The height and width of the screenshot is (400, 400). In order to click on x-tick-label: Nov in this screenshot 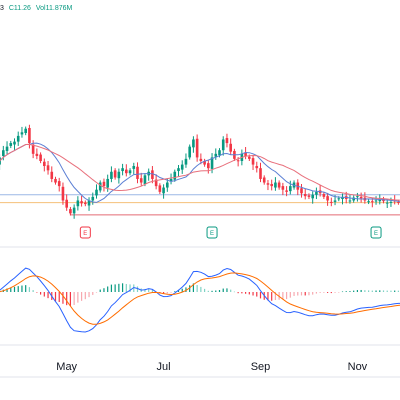, I will do `click(358, 367)`.